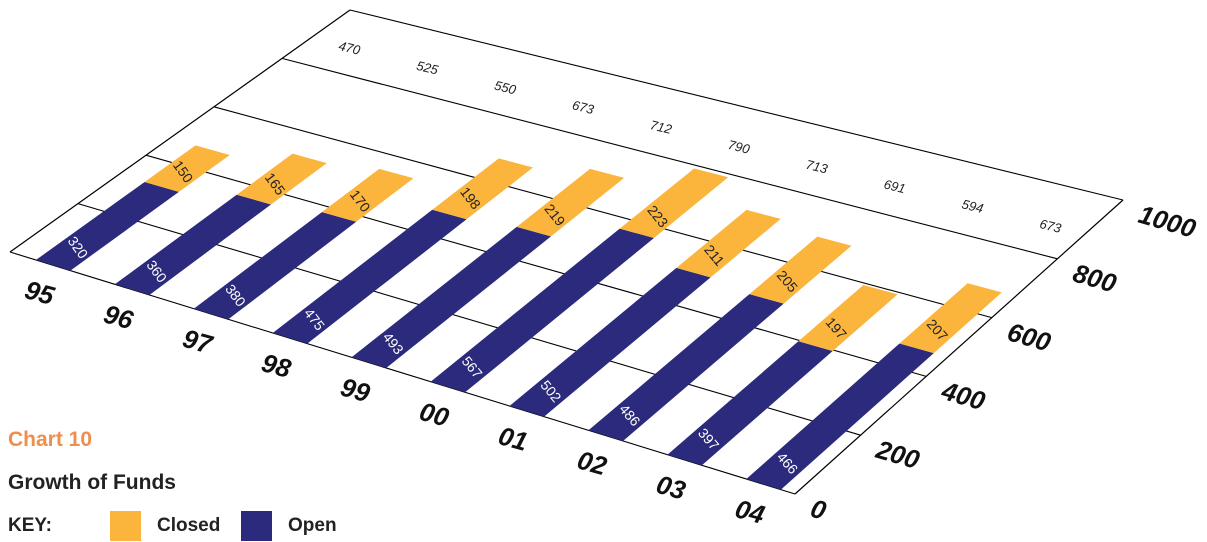 The image size is (1207, 542). I want to click on legend-swatch-open, so click(256, 526).